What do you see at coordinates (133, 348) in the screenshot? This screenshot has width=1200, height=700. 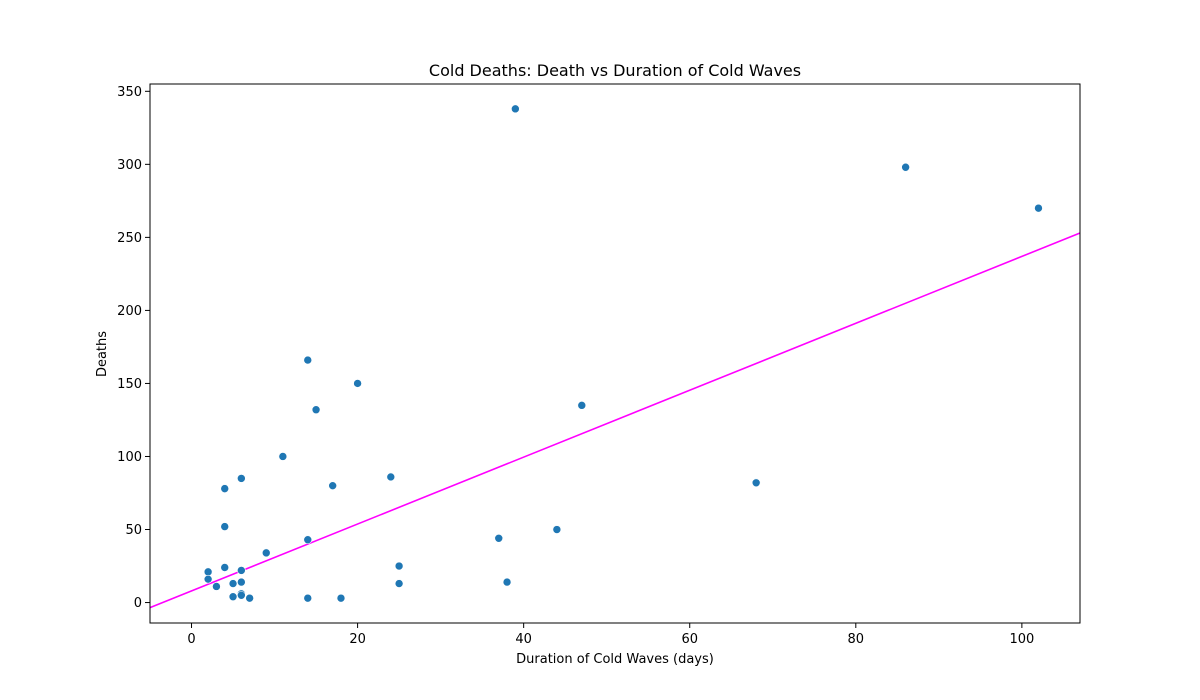 I see `y-axis-ticks: 0 50 100 150 200 250 300 350` at bounding box center [133, 348].